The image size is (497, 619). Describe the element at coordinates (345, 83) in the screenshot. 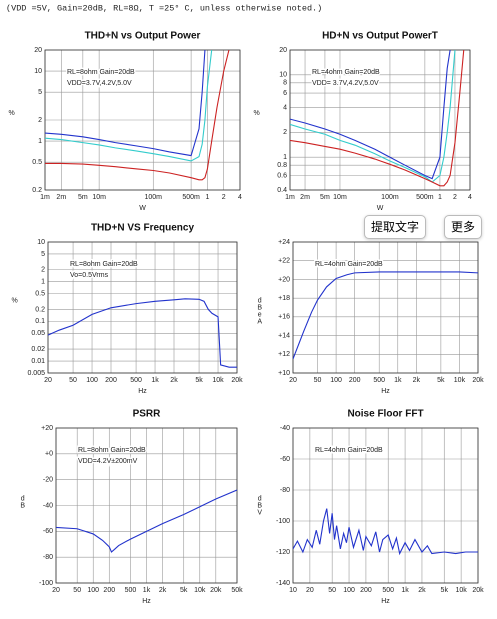

I see `annotation: VDD= 3.7V,4.2V,5.0V` at that location.